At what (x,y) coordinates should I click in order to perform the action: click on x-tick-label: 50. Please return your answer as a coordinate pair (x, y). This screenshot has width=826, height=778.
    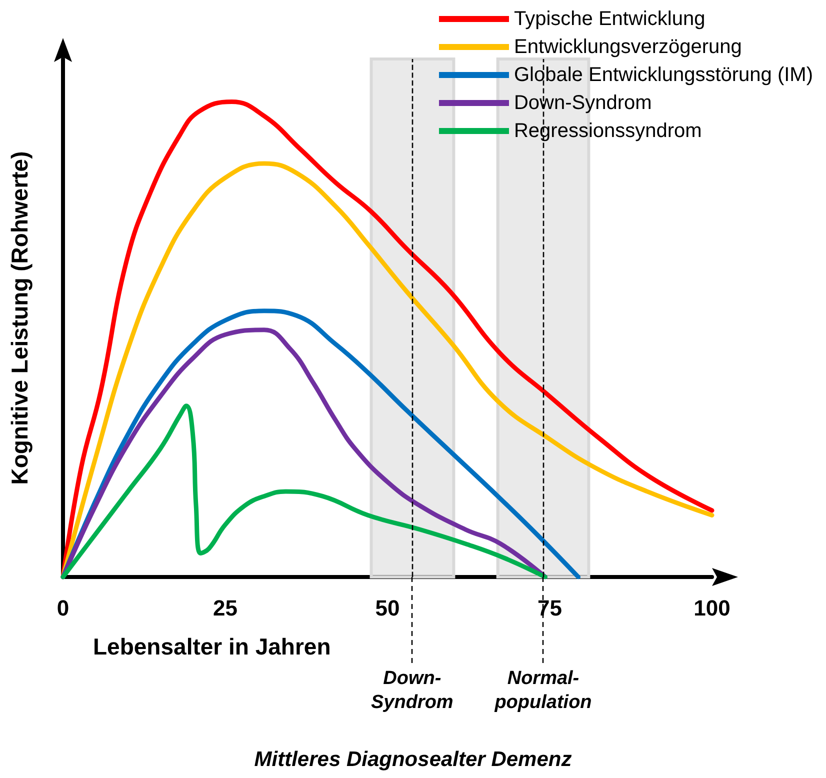
    Looking at the image, I should click on (387, 608).